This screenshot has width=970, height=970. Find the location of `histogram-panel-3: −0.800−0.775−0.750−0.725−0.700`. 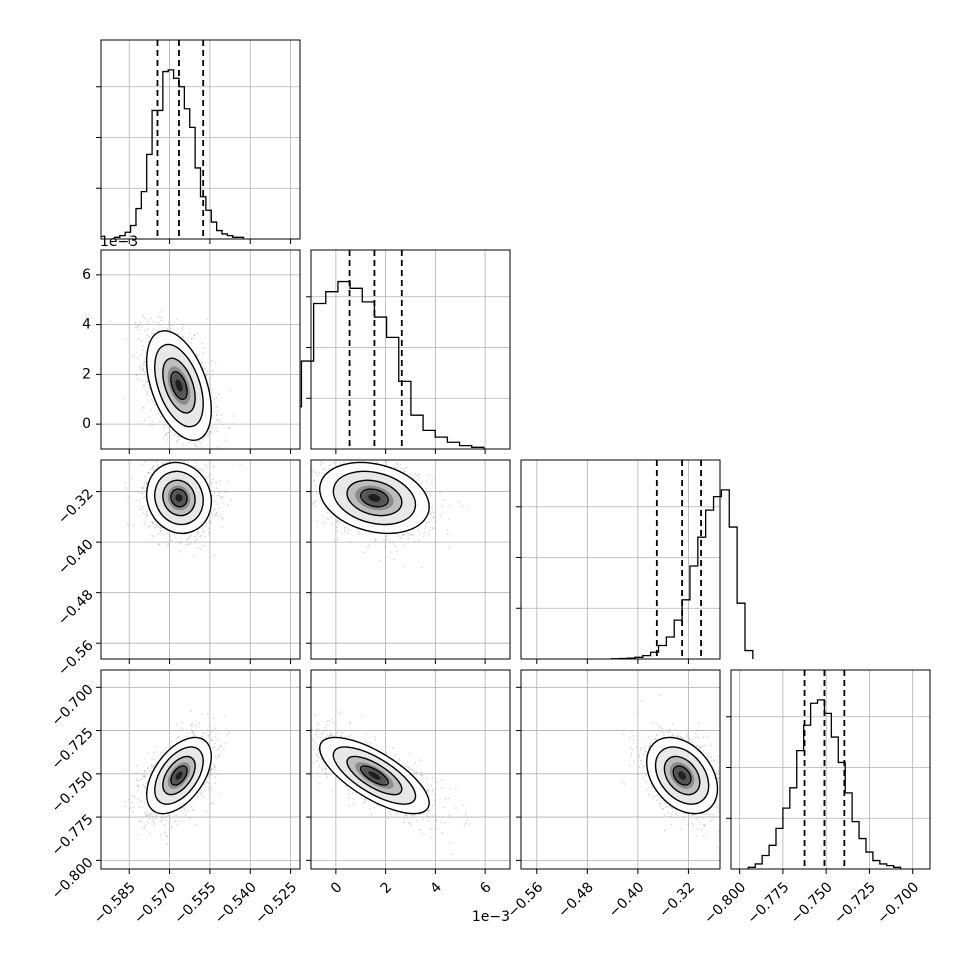

histogram-panel-3: −0.800−0.775−0.750−0.725−0.700 is located at coordinates (816, 798).